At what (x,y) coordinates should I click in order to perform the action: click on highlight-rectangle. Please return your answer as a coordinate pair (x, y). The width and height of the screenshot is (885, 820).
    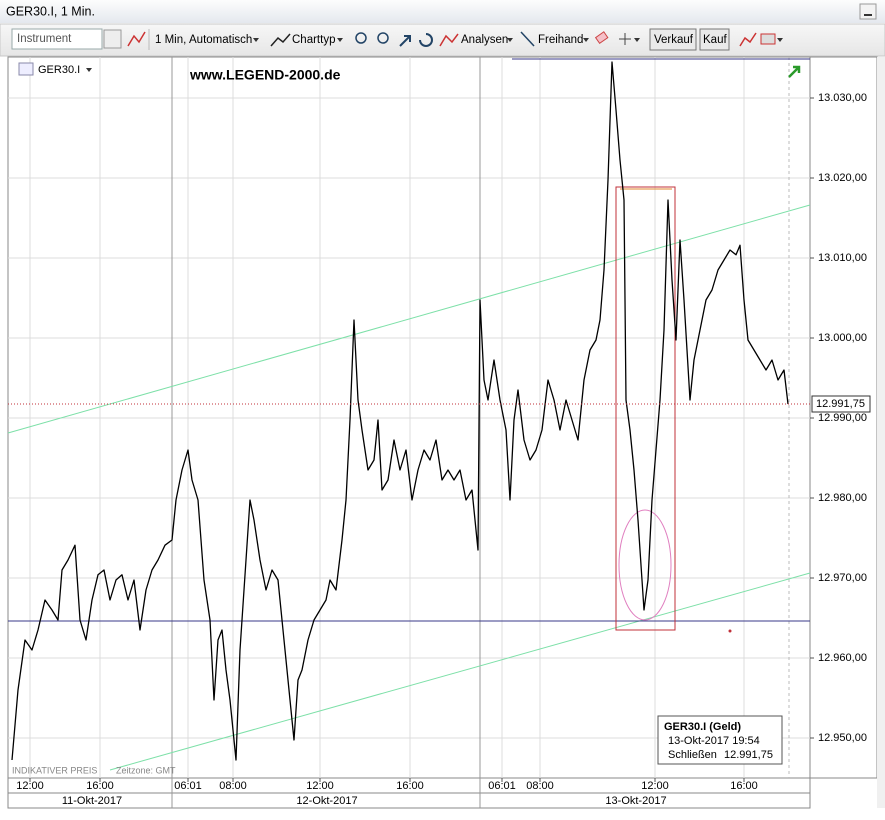
    Looking at the image, I should click on (645, 408).